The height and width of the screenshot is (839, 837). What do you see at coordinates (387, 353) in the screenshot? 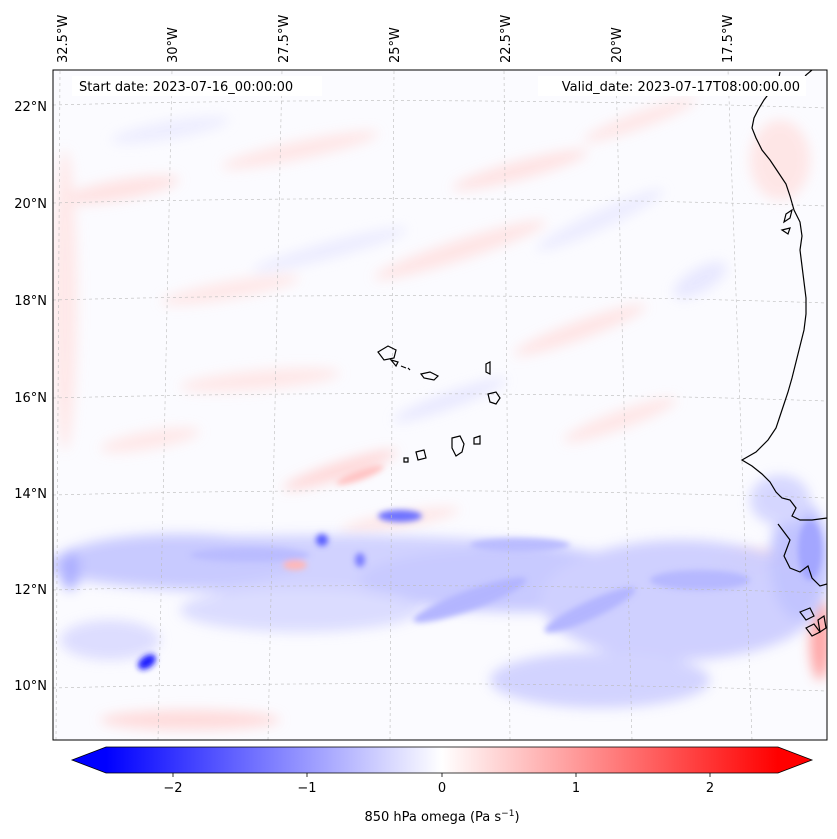
I see `island-santo-antao` at bounding box center [387, 353].